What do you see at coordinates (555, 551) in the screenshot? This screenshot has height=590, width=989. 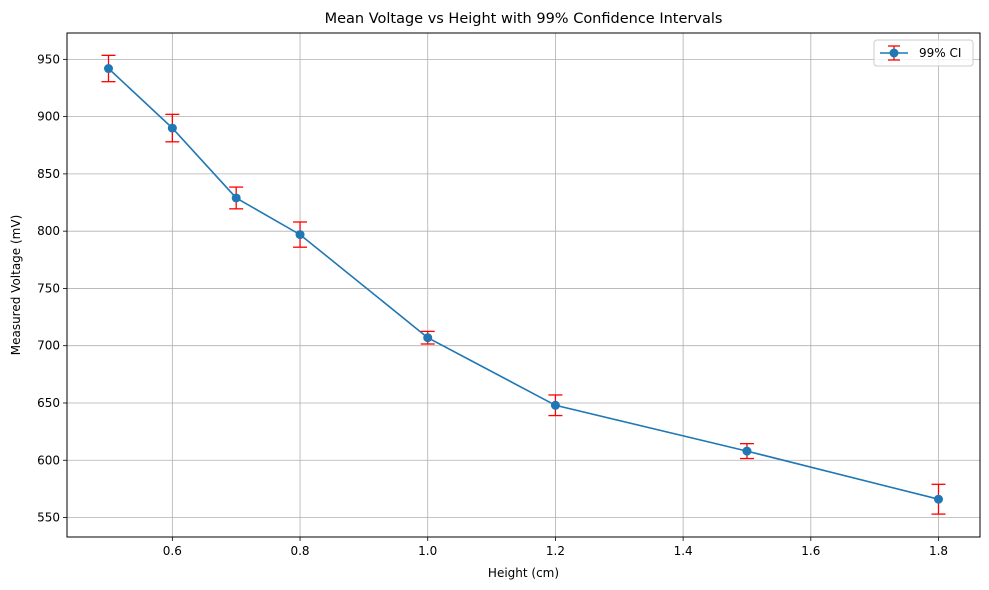 I see `x-tick-label: 1.2` at bounding box center [555, 551].